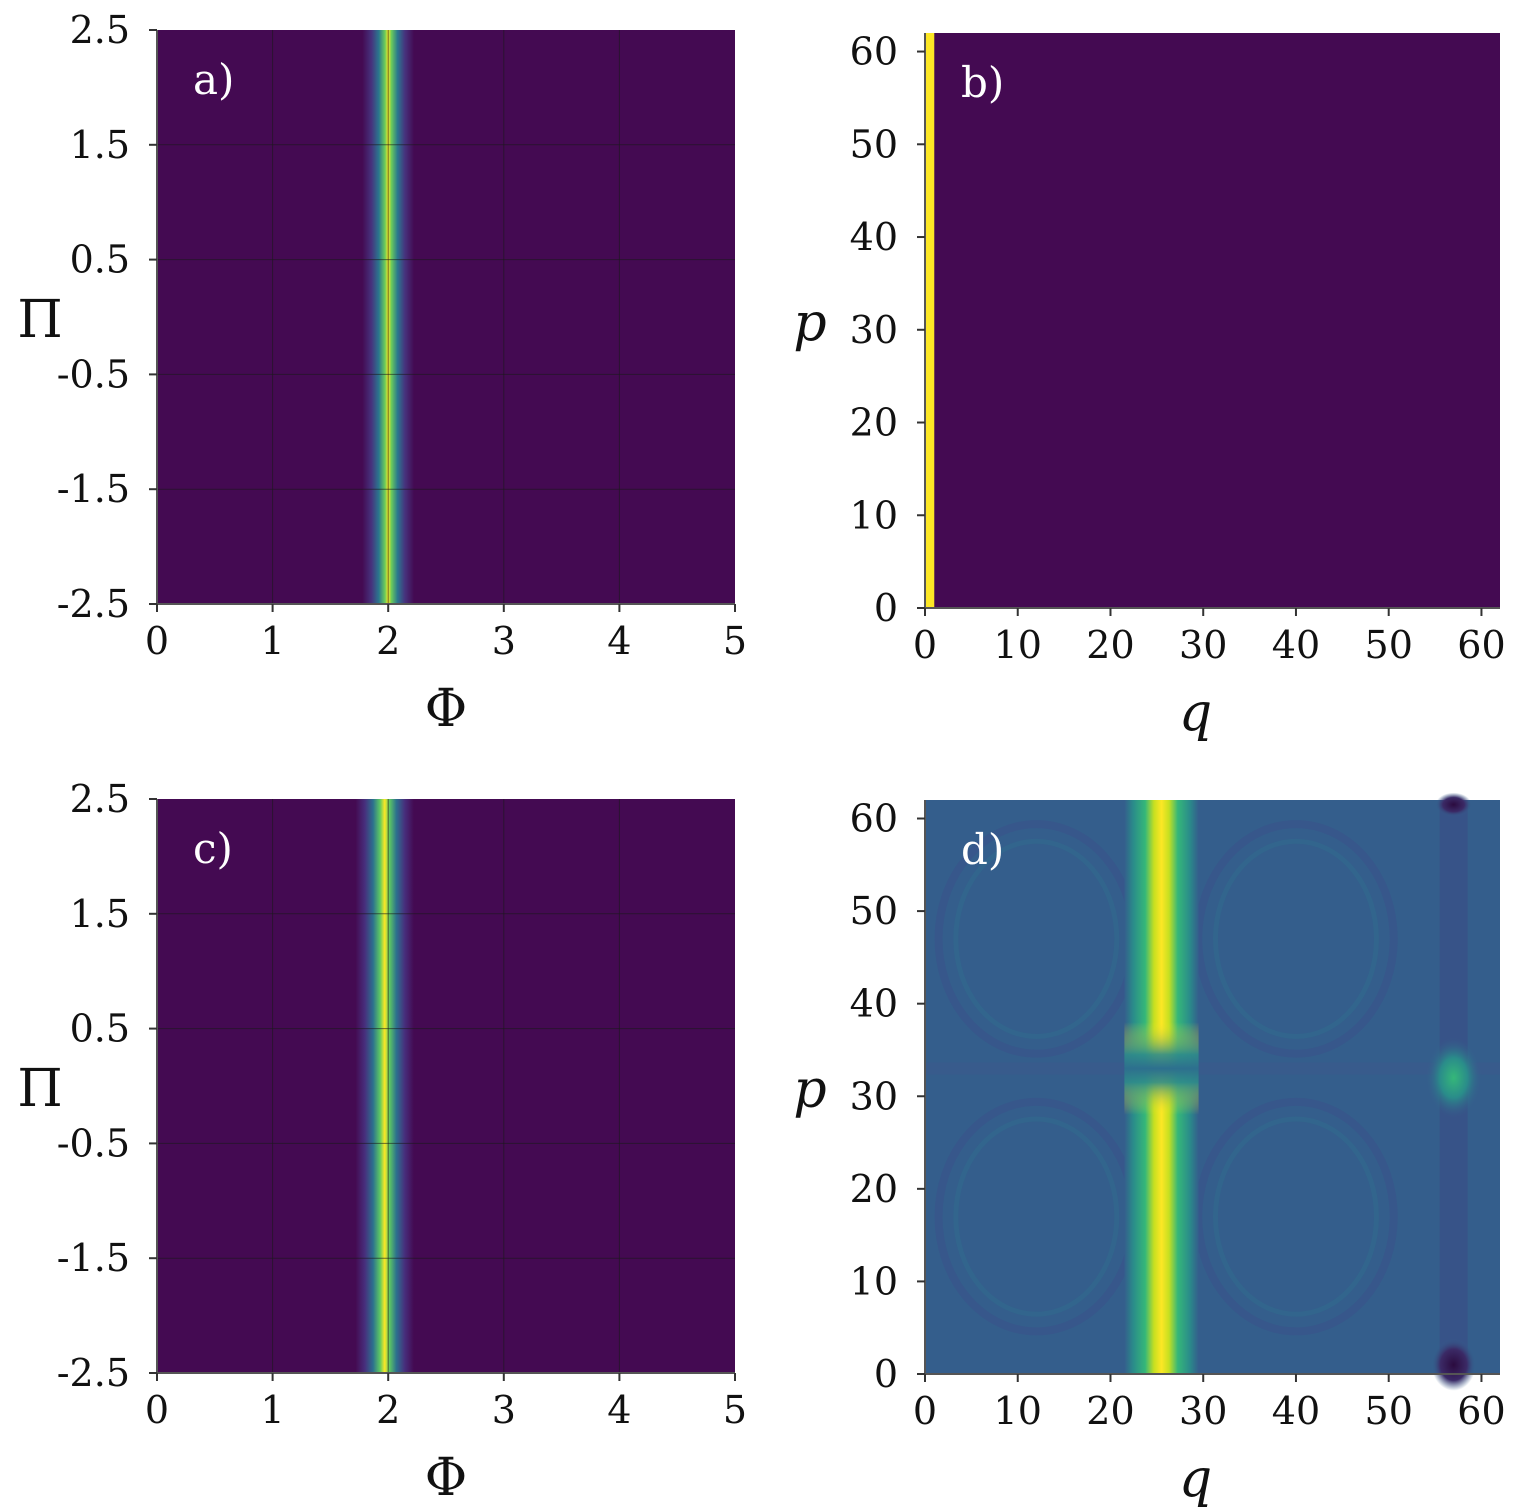 This screenshot has height=1507, width=1533. I want to click on panel-label: b), so click(982, 82).